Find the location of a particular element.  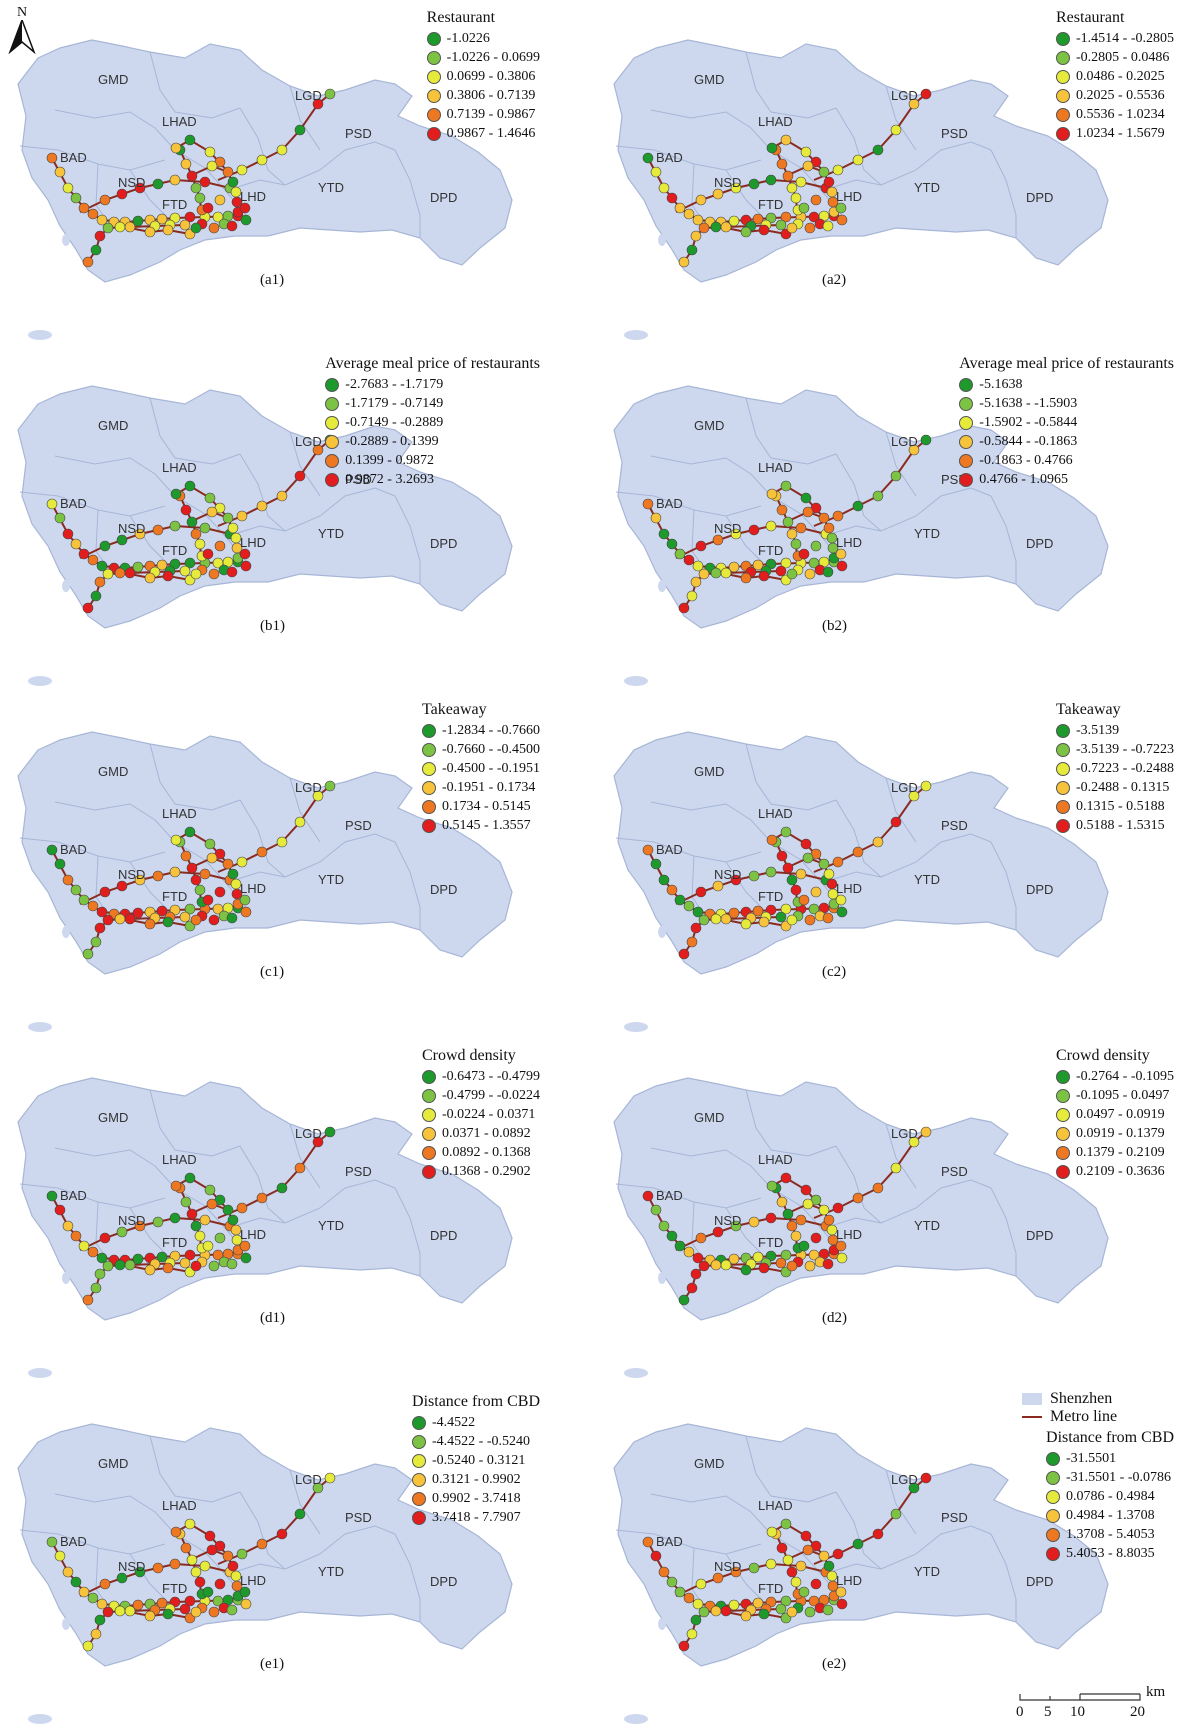

panel-caption: (a2) is located at coordinates (834, 280).